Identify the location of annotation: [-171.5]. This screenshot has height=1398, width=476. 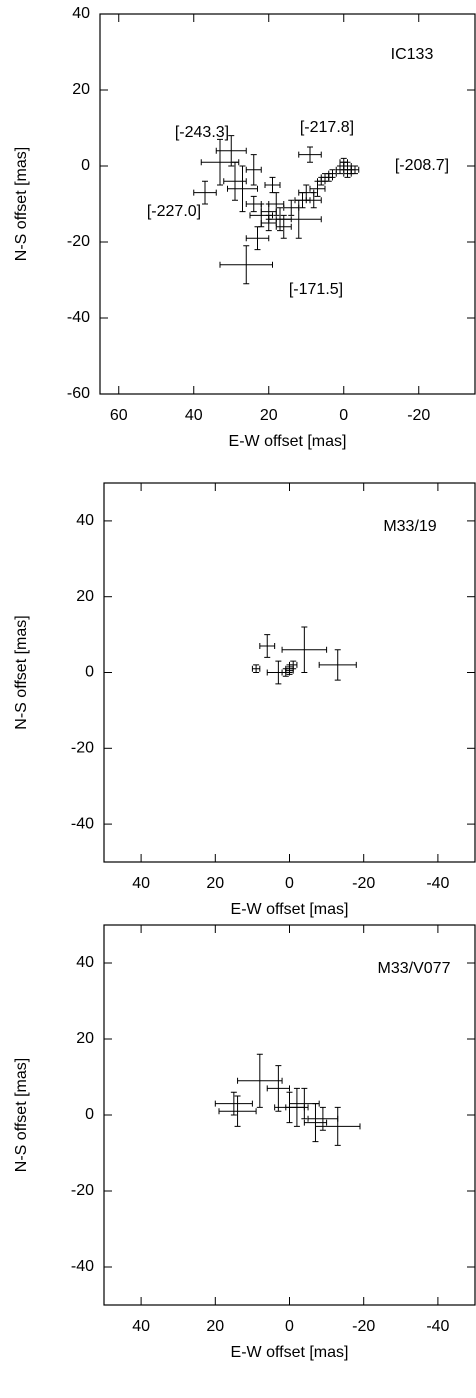
(316, 289).